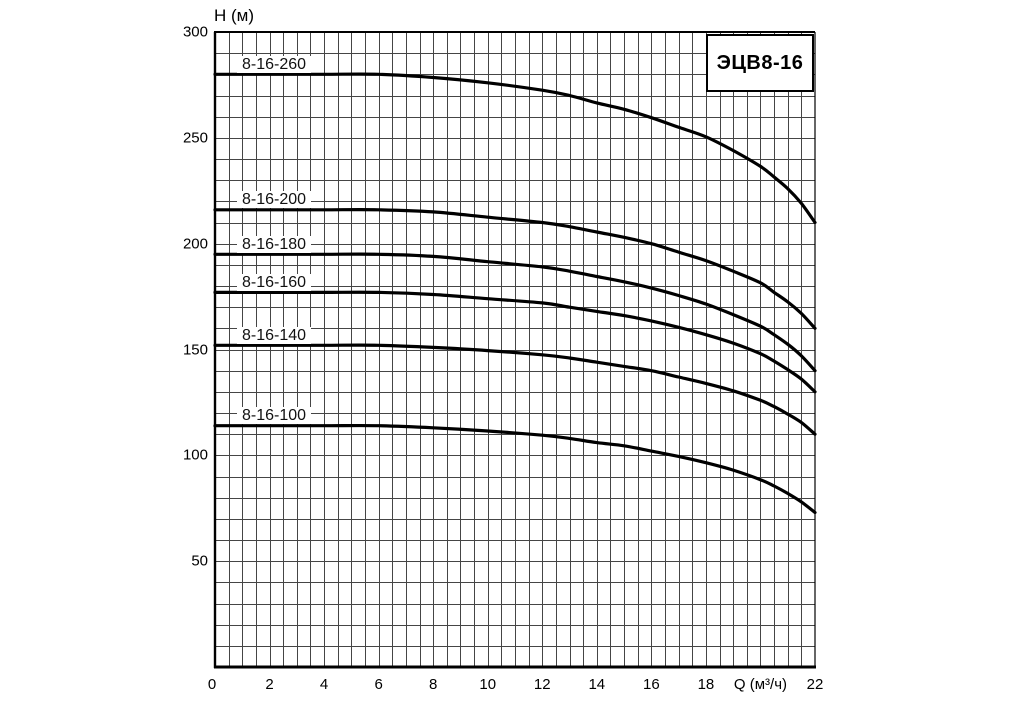  What do you see at coordinates (269, 684) in the screenshot?
I see `x-tick-2: 2` at bounding box center [269, 684].